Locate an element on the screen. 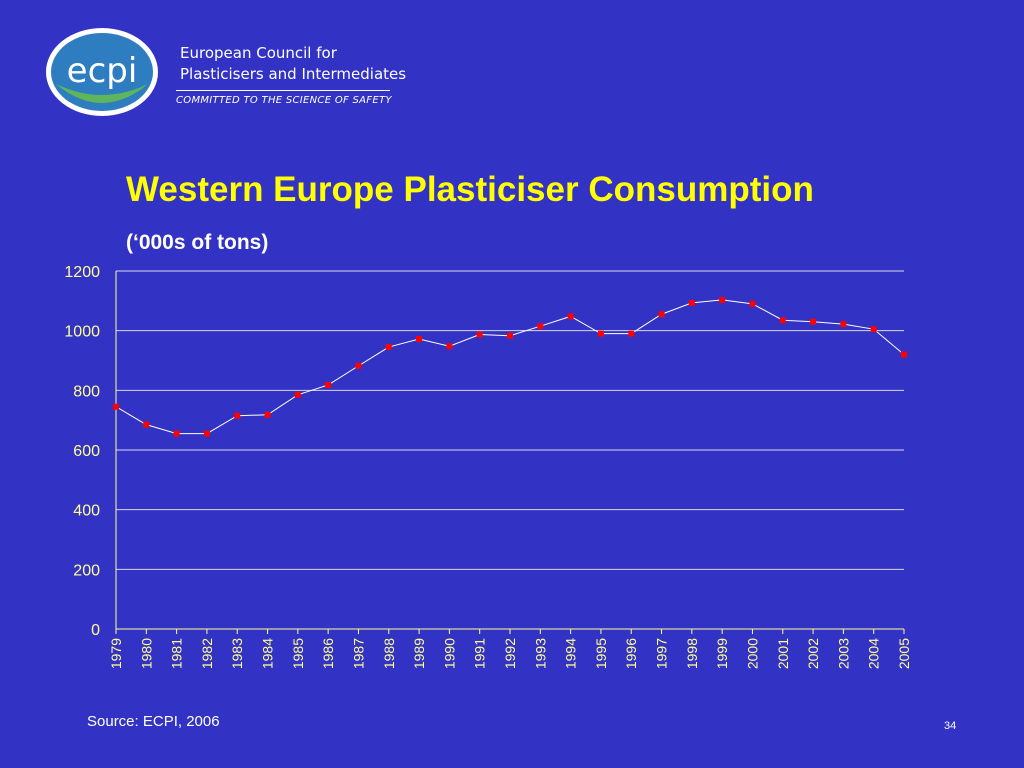 The height and width of the screenshot is (768, 1024). chart-subtitle: (‘000s of tons) is located at coordinates (197, 242).